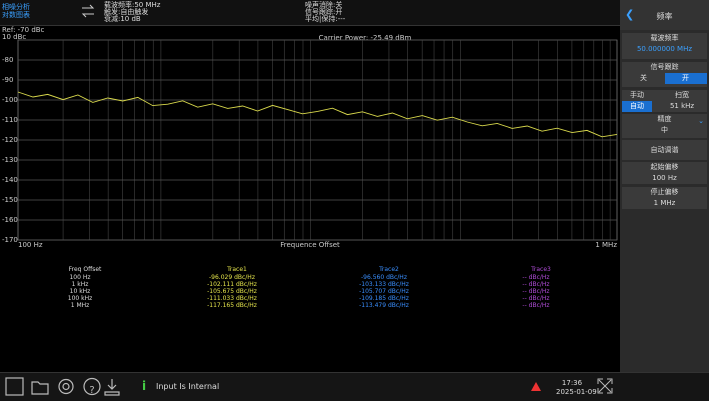  What do you see at coordinates (664, 203) in the screenshot?
I see `value: 1 MHz` at bounding box center [664, 203].